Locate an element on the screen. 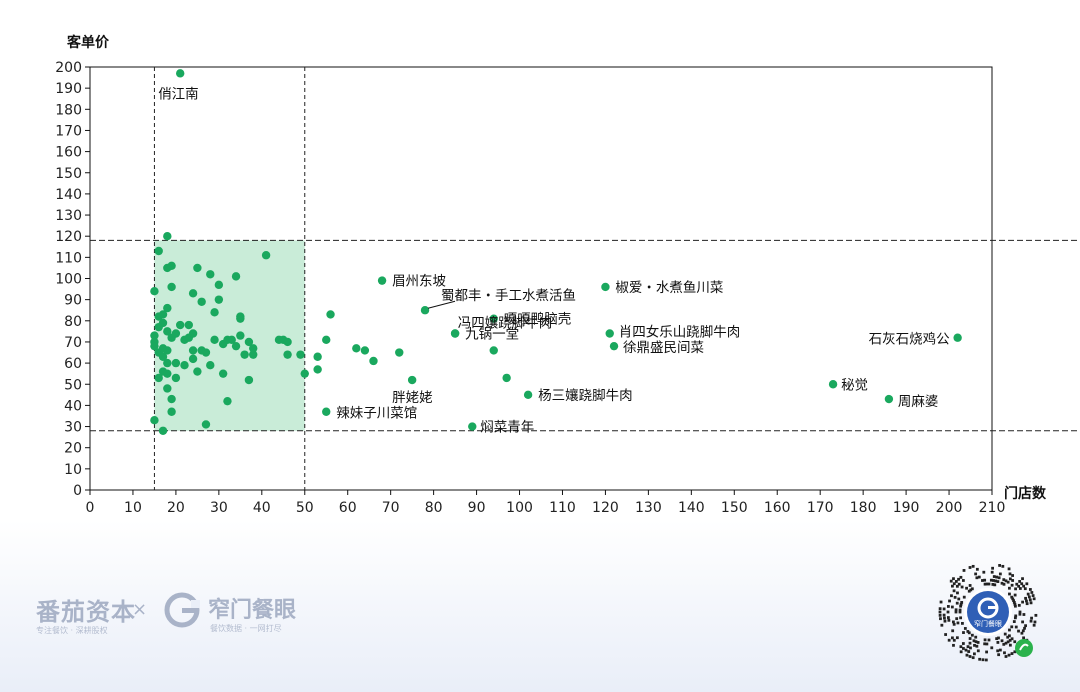 The image size is (1080, 692). y-tick-label: 180 is located at coordinates (68, 110).